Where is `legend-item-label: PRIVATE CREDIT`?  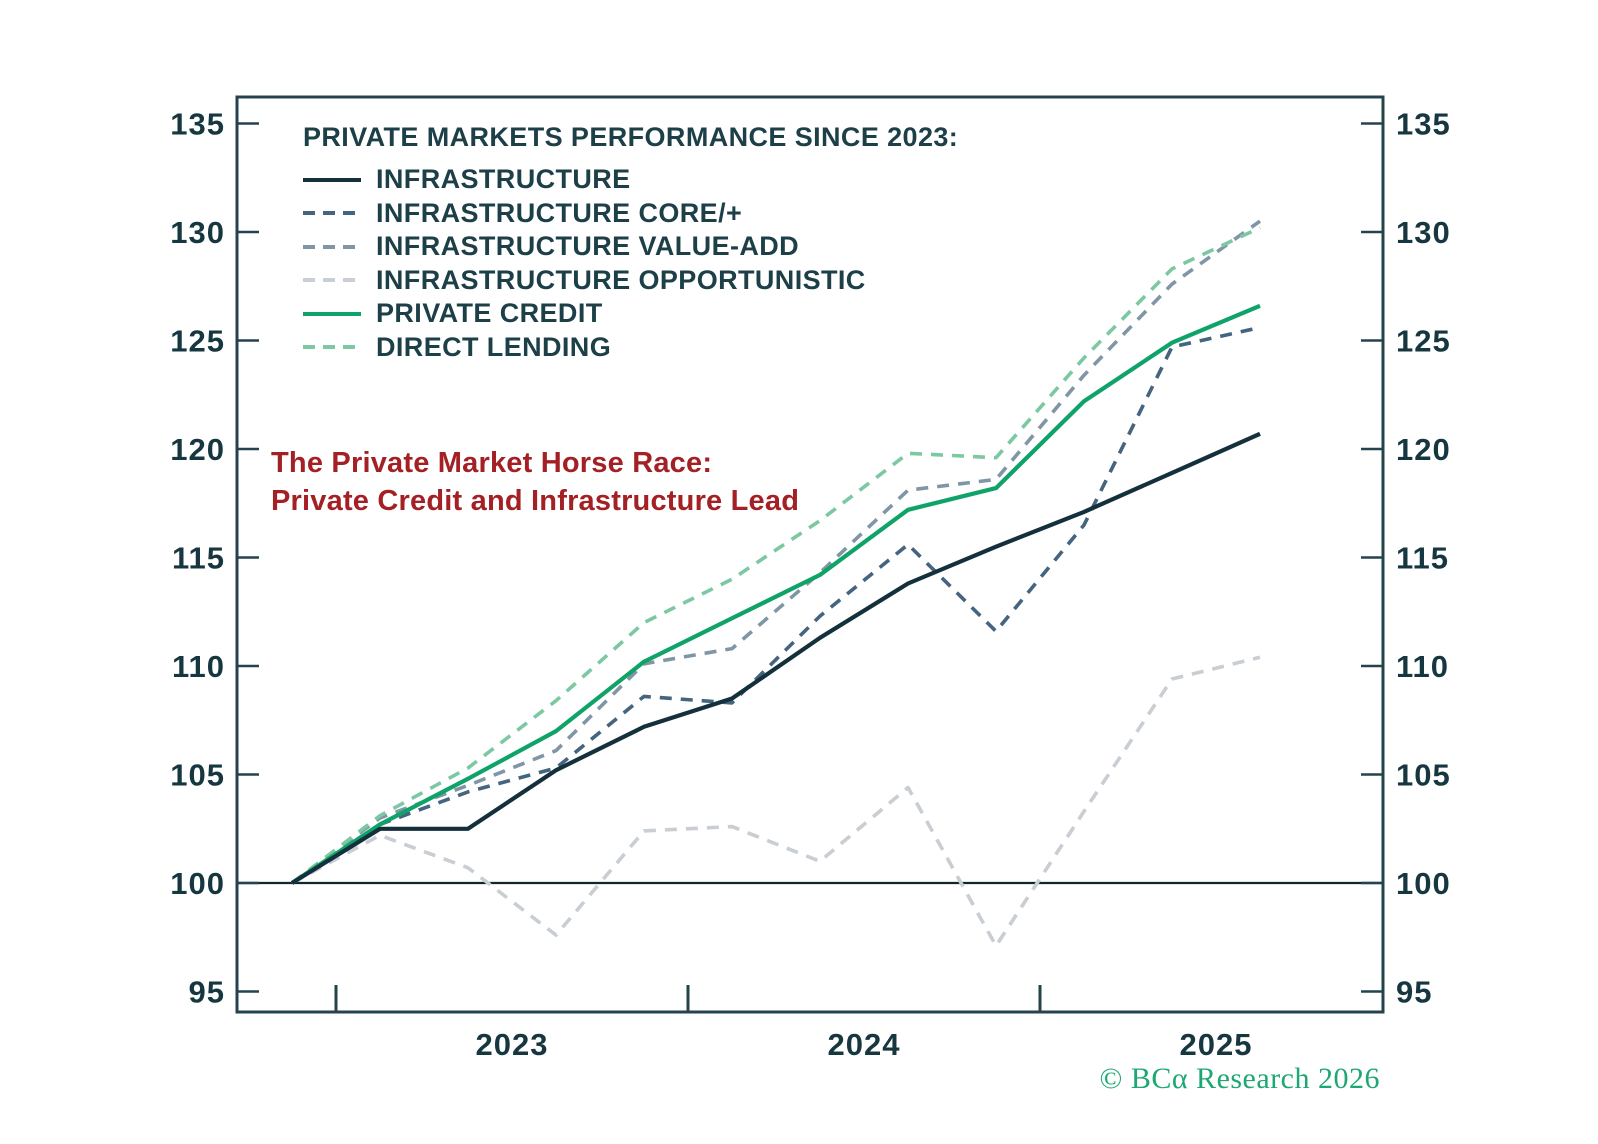 legend-item-label: PRIVATE CREDIT is located at coordinates (489, 313).